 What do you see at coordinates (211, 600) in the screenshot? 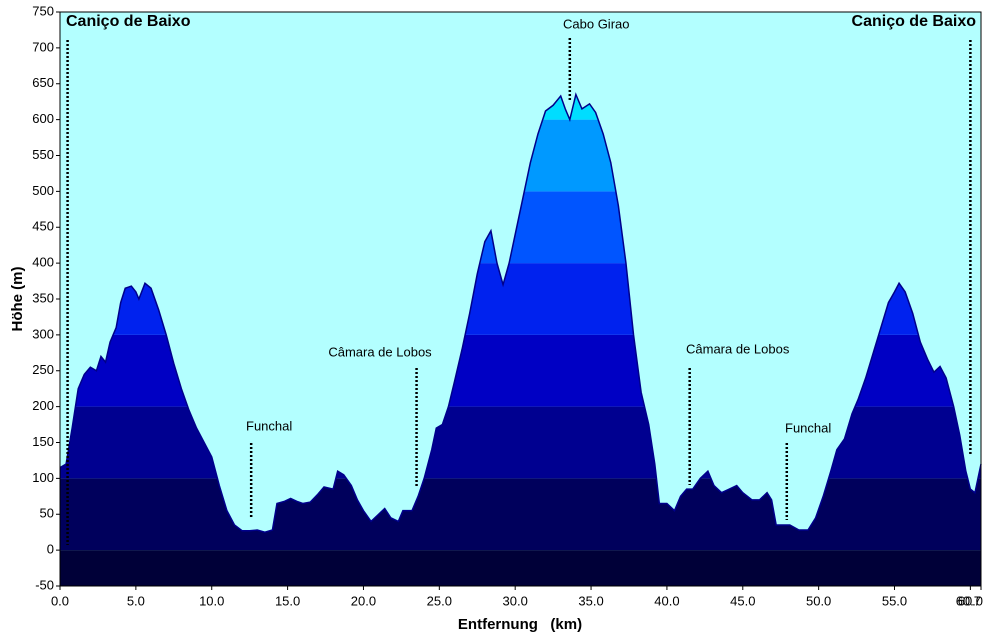
I see `x-tick-label: 10.0` at bounding box center [211, 600].